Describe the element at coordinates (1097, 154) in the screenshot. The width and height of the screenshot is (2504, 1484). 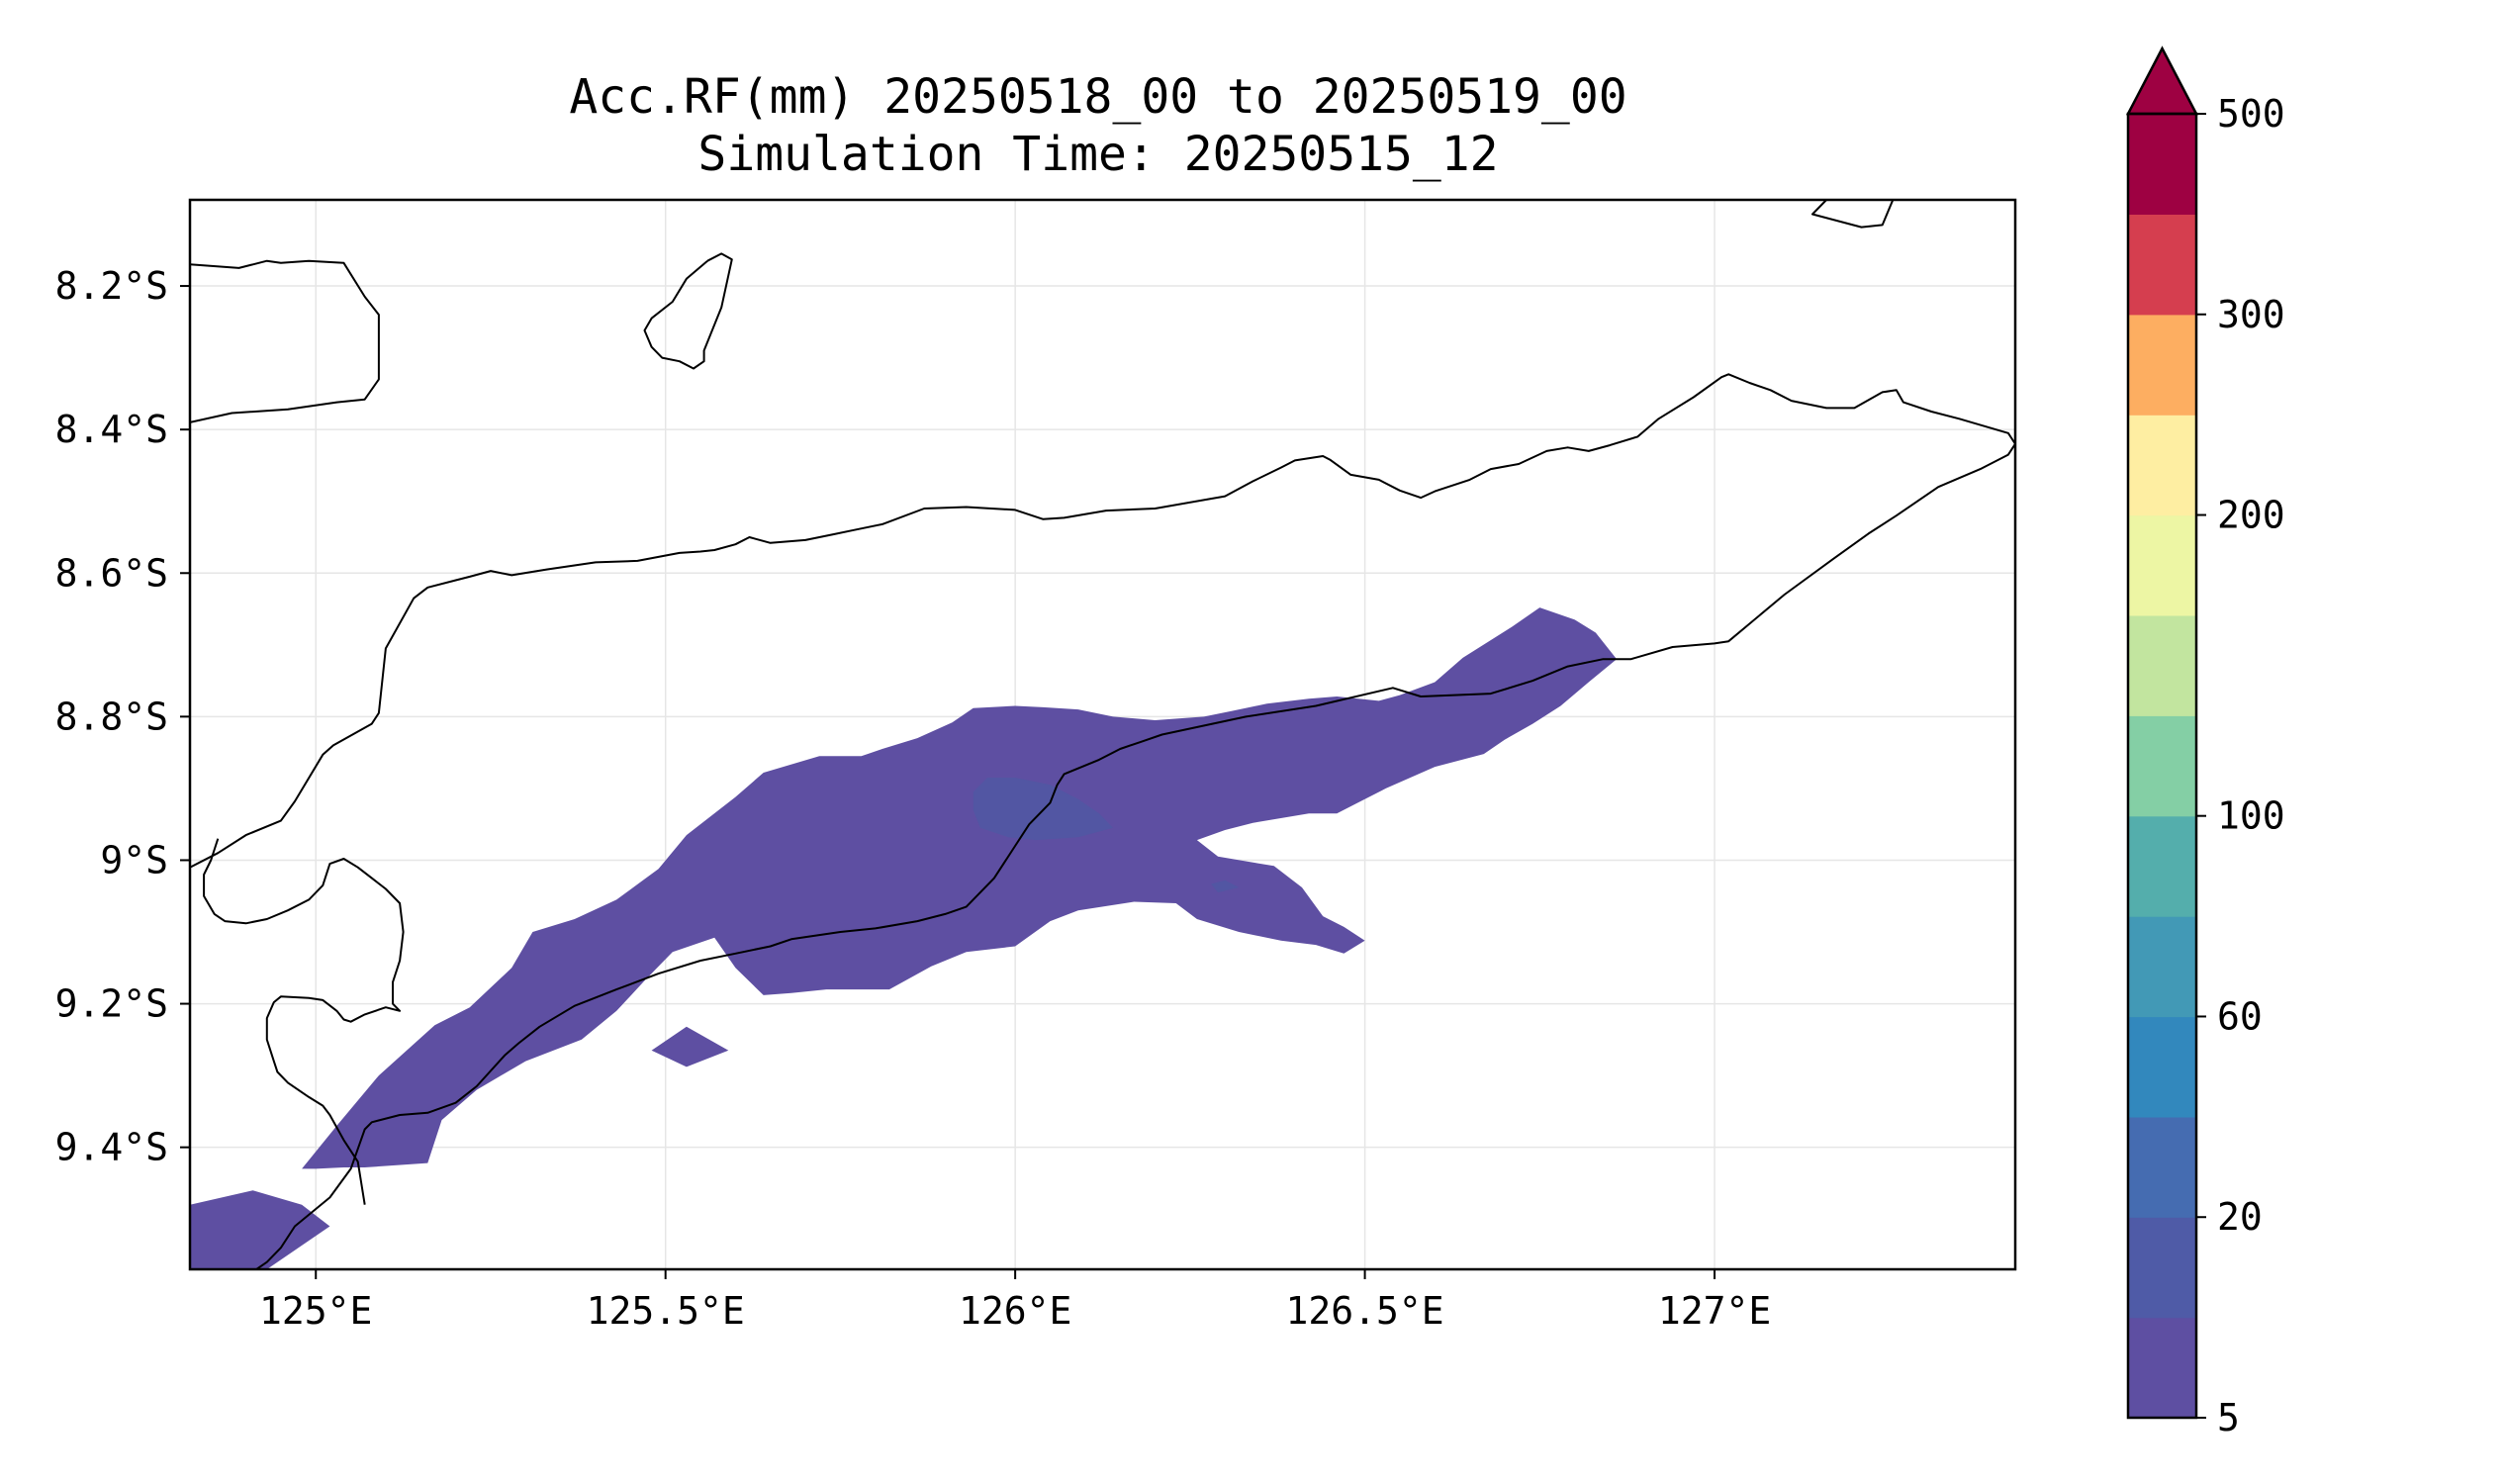
I see `figure-subtitle: Simulation Time: 20250515_12` at that location.